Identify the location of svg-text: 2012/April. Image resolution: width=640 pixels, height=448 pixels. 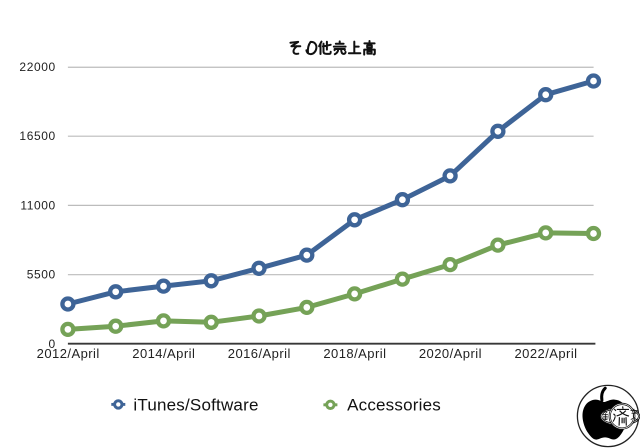
(68, 353).